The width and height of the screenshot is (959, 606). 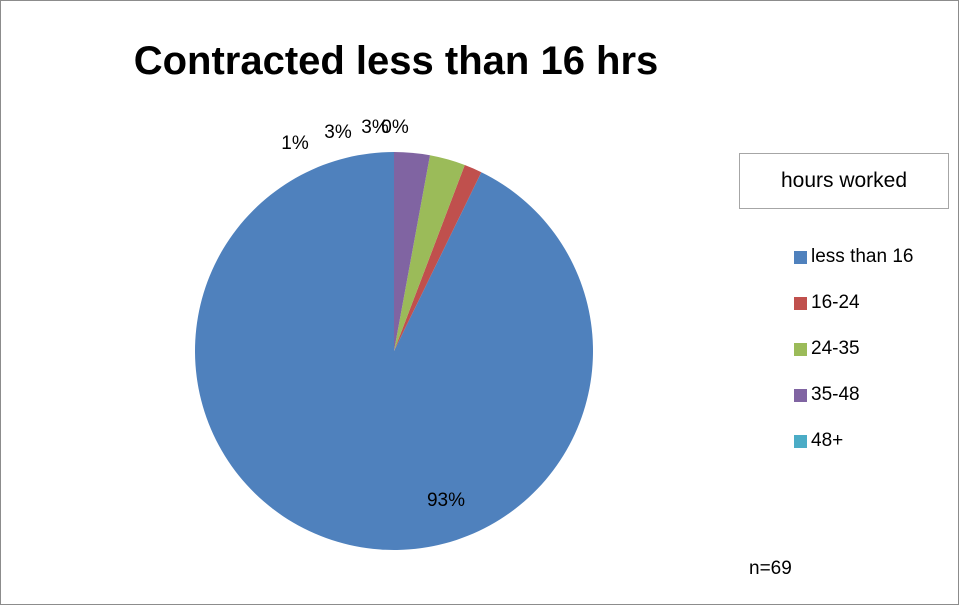 I want to click on legend-item: 24-35, so click(x=853, y=349).